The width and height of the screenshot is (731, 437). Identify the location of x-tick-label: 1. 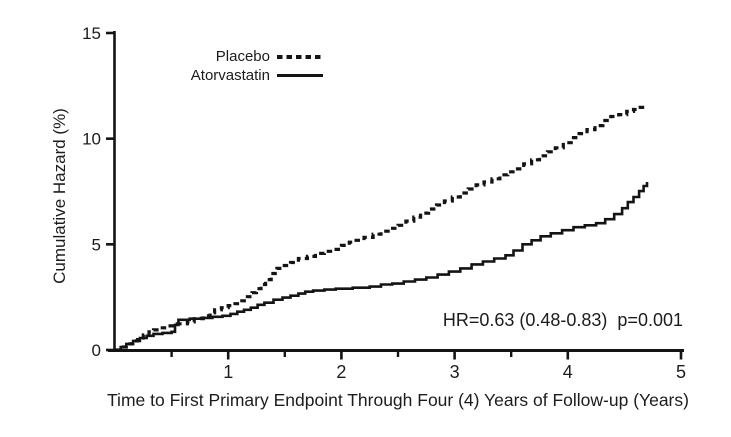
(228, 372).